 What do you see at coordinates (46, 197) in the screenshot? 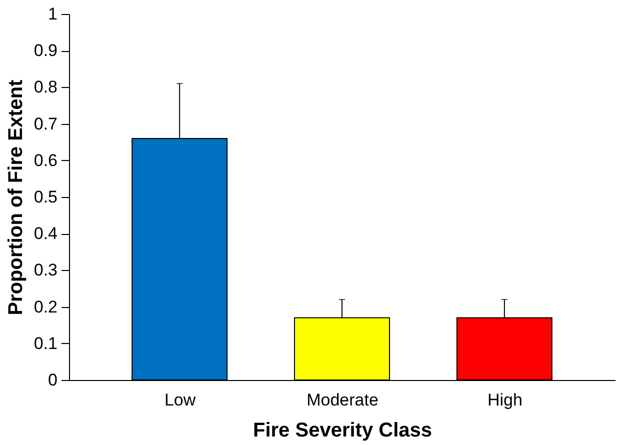
I see `y-tick-label: 0.5` at bounding box center [46, 197].